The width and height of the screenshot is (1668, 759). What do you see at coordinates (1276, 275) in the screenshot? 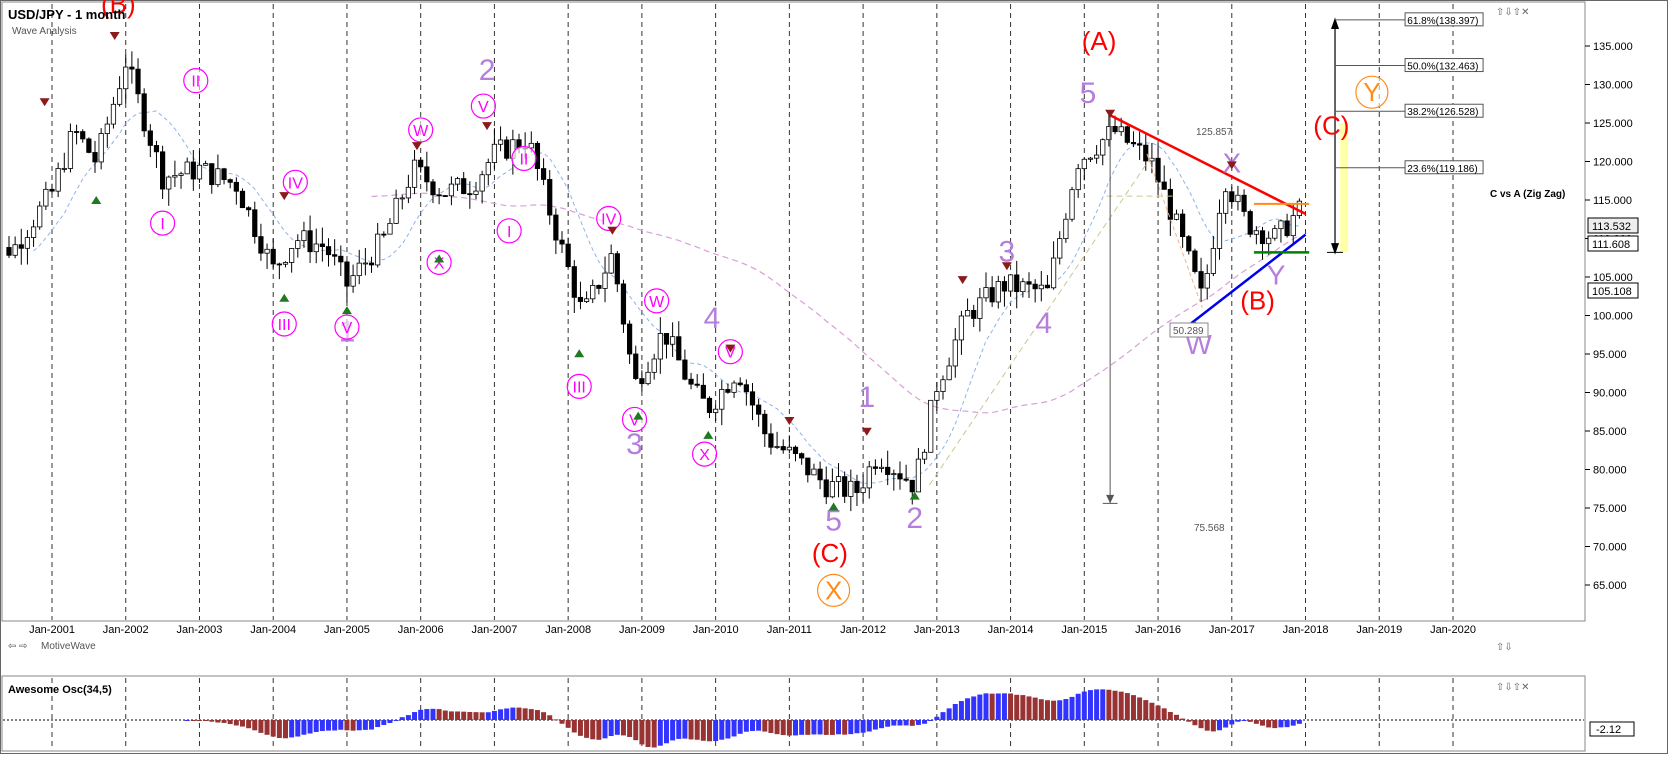
I see `wave-label: Y` at bounding box center [1276, 275].